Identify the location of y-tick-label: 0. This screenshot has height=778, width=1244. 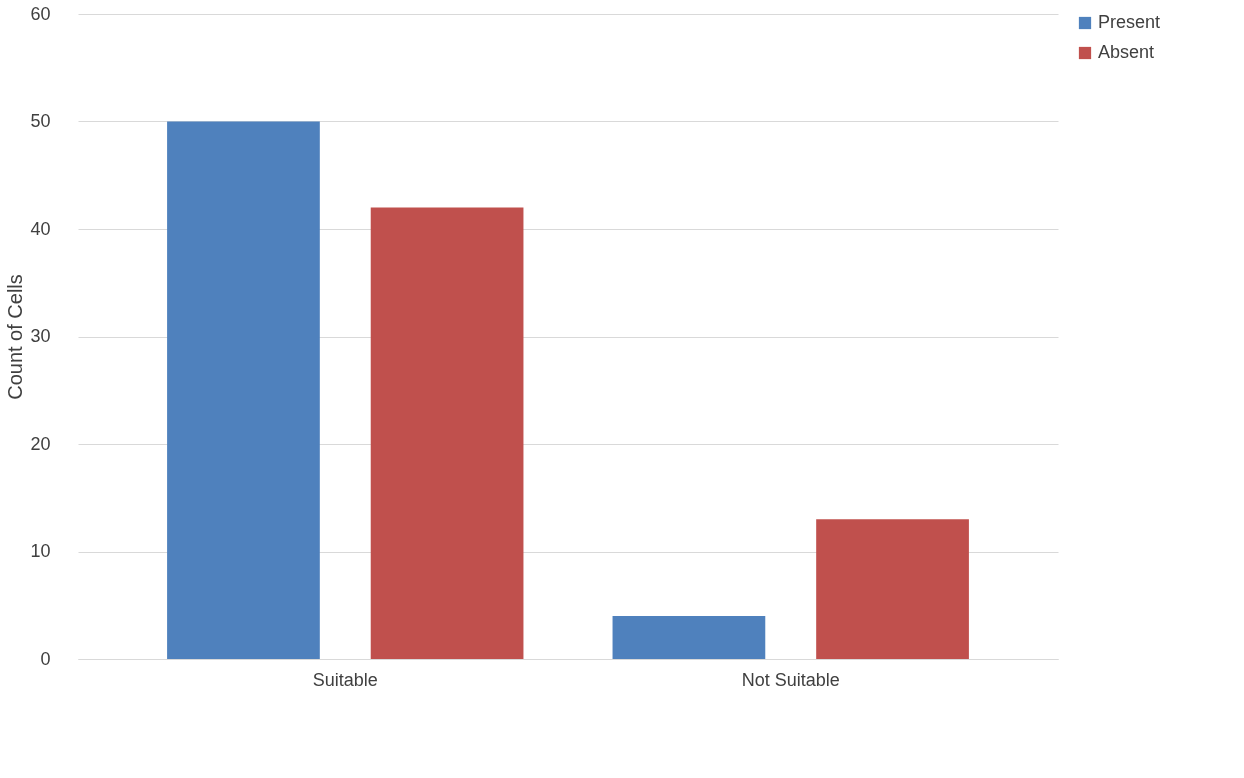
(45, 658).